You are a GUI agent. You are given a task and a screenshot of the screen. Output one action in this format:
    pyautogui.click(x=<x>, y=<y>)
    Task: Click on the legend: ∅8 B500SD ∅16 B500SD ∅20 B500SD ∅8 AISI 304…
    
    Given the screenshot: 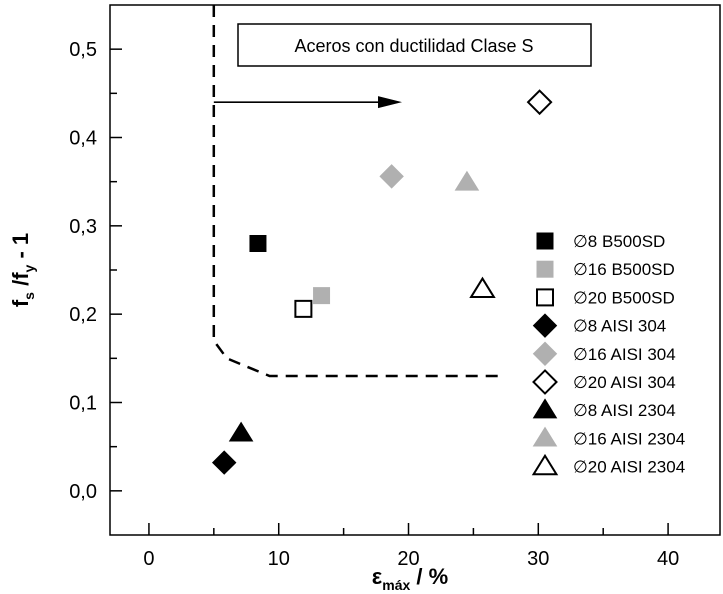 What is the action you would take?
    pyautogui.click(x=608, y=354)
    